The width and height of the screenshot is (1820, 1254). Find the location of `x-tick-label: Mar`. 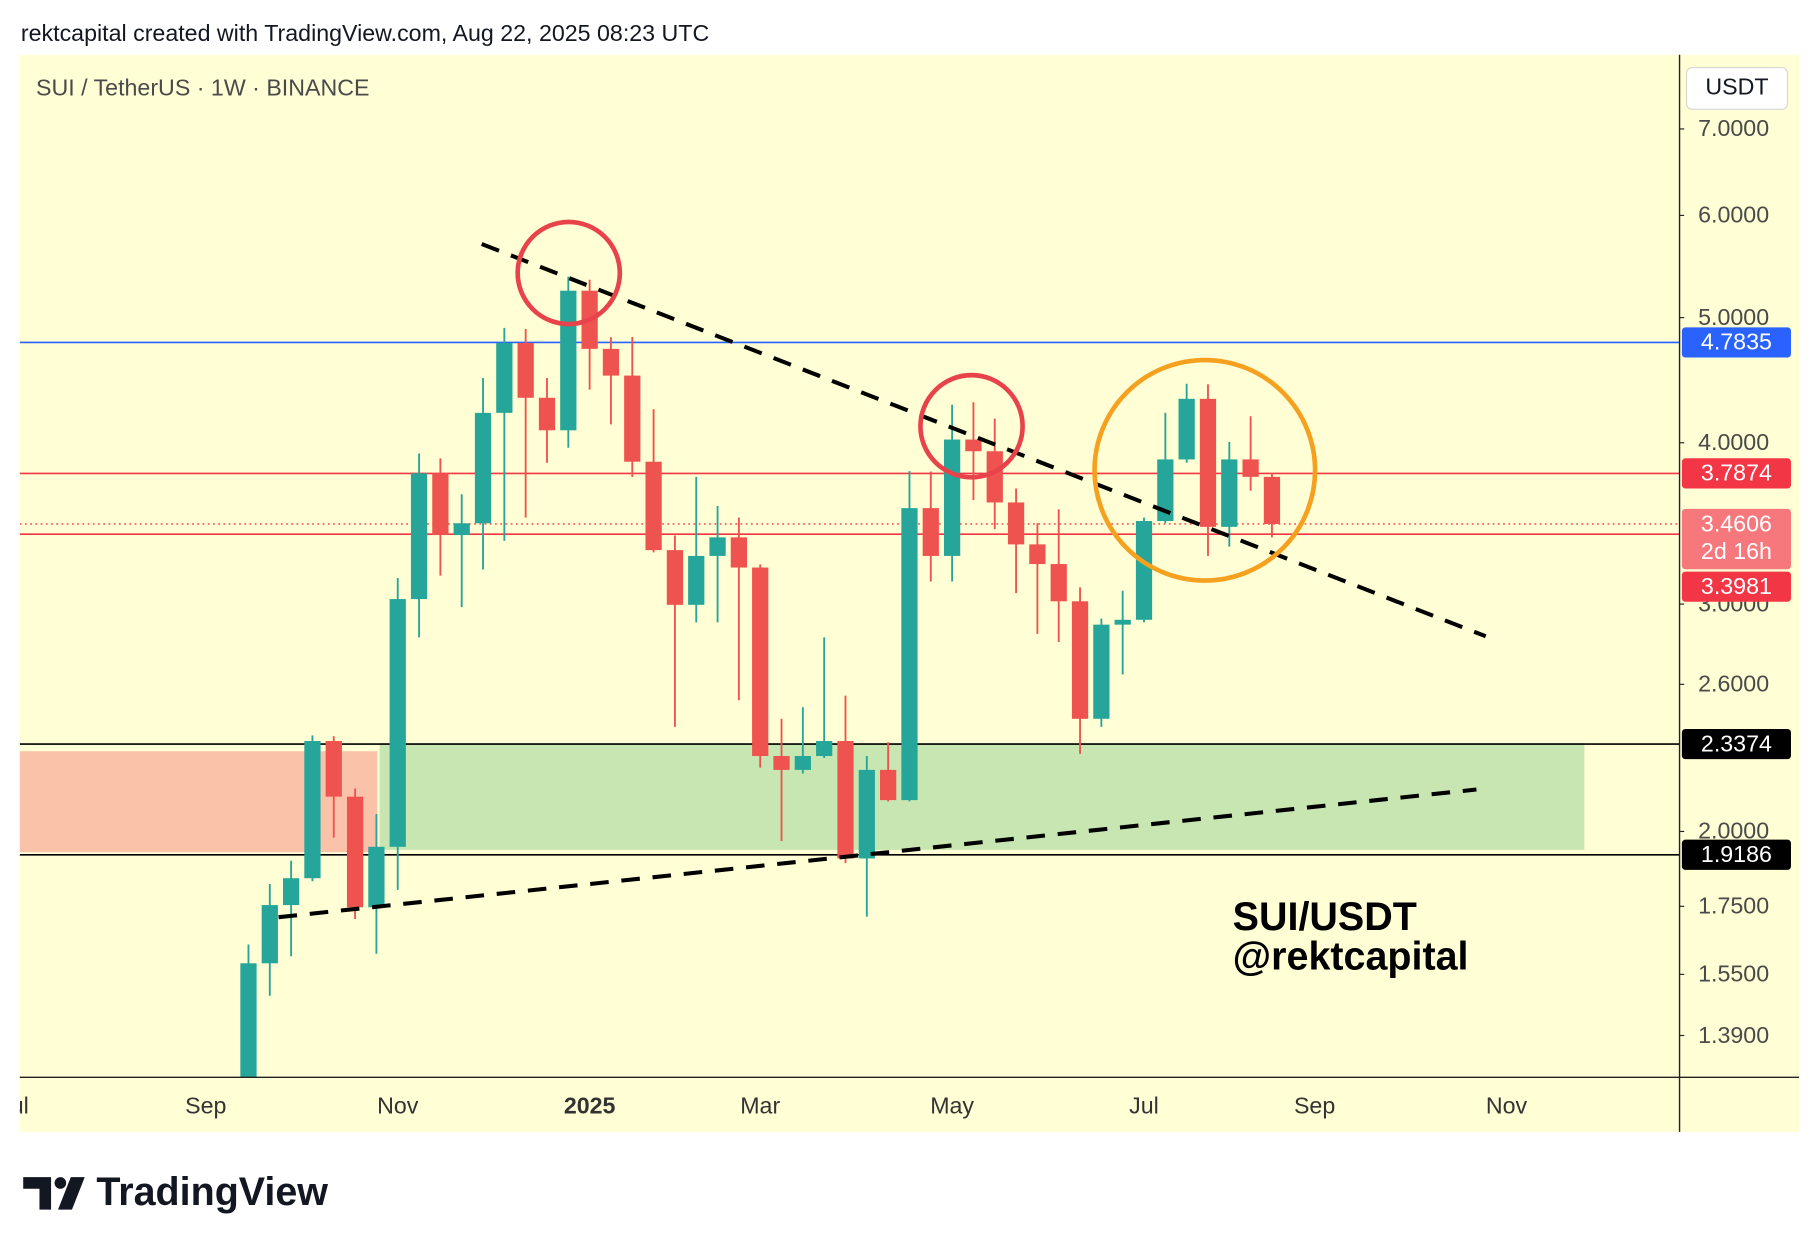

x-tick-label: Mar is located at coordinates (760, 1106).